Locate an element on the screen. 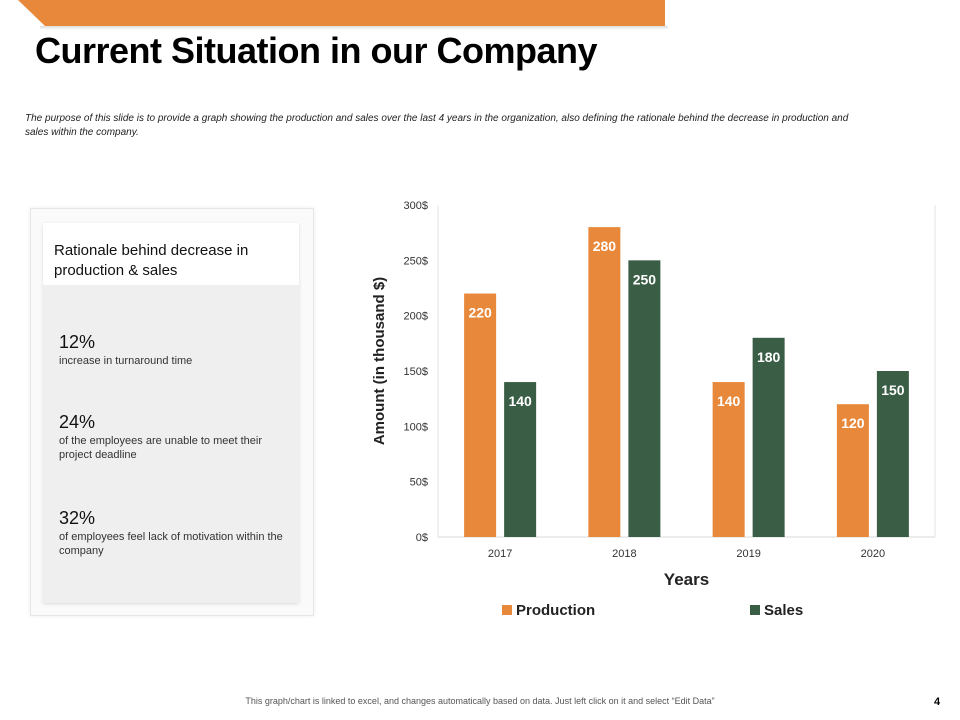 This screenshot has width=960, height=720. bar-value-label: 220 is located at coordinates (480, 313).